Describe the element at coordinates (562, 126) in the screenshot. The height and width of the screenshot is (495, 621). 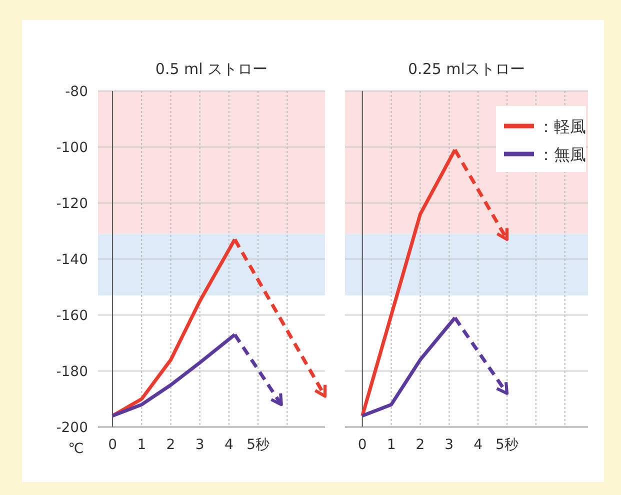
I see `legend-label: ：軽風` at that location.